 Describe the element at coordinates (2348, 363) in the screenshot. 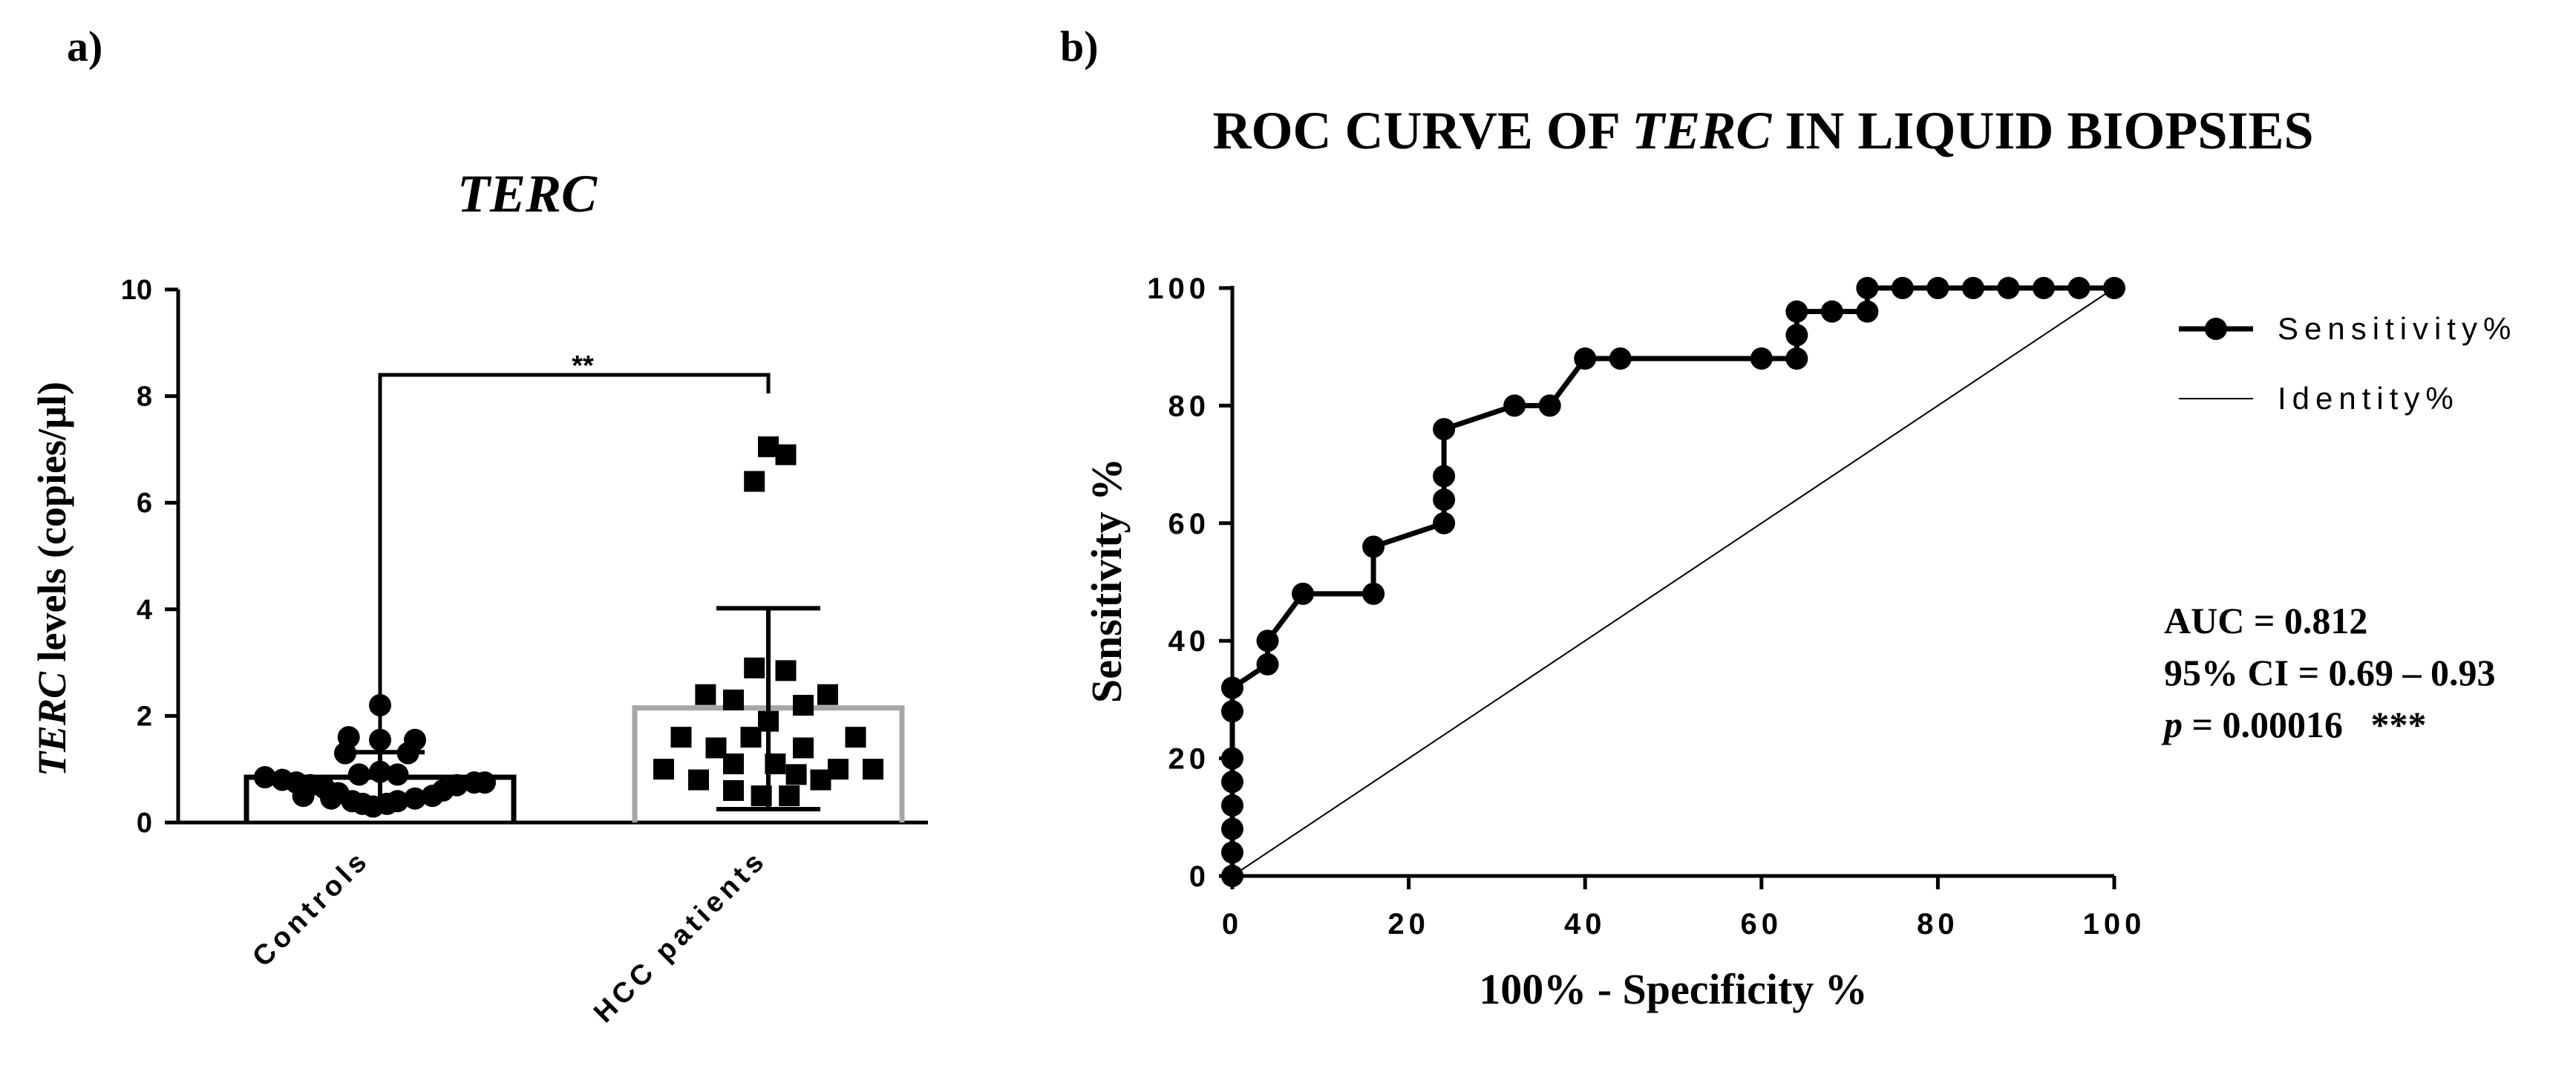

I see `legend: Sensitivity% Identity%` at that location.